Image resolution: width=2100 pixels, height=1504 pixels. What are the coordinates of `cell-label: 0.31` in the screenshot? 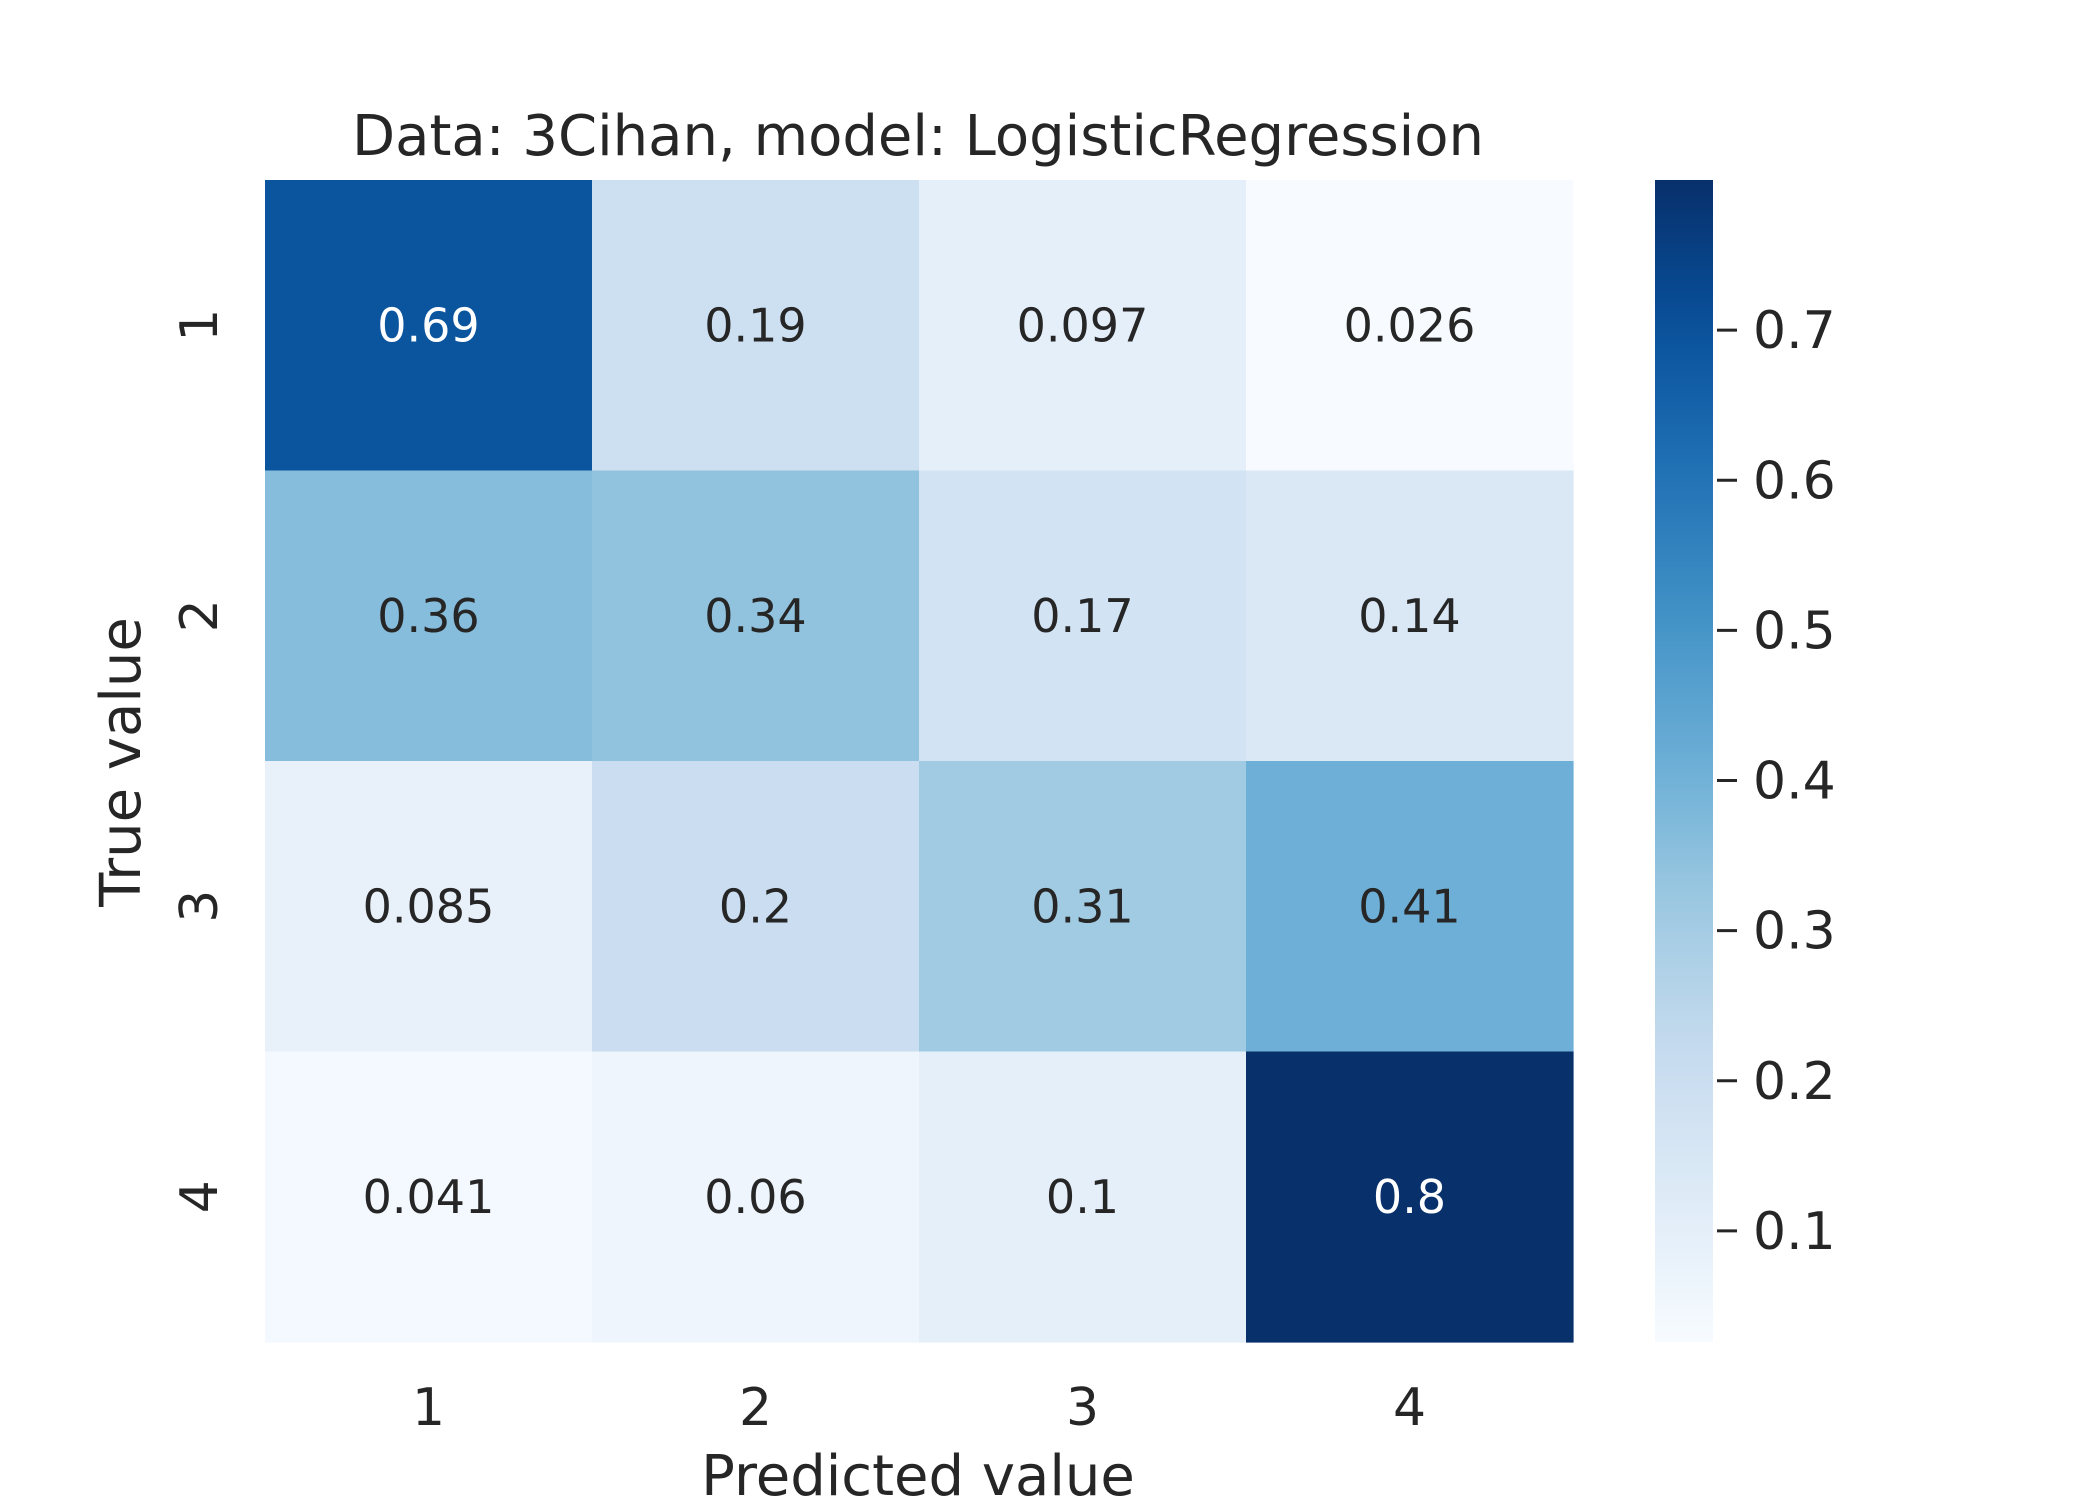 It's located at (1082, 906).